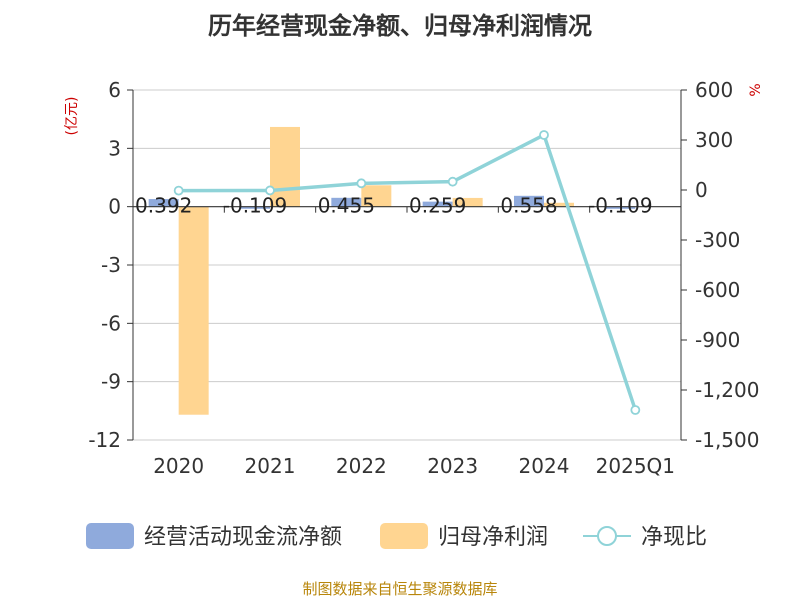  I want to click on y-left-tick-label: 0, so click(114, 207).